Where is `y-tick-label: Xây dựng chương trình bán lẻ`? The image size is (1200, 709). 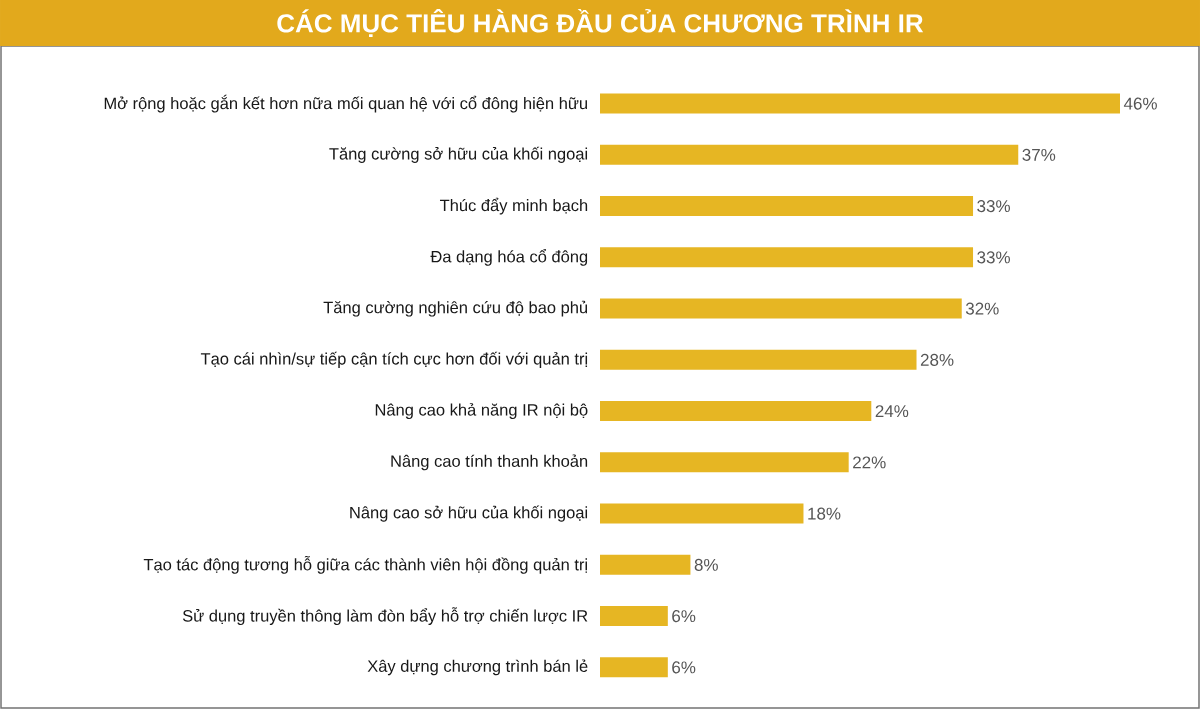 y-tick-label: Xây dựng chương trình bán lẻ is located at coordinates (477, 667).